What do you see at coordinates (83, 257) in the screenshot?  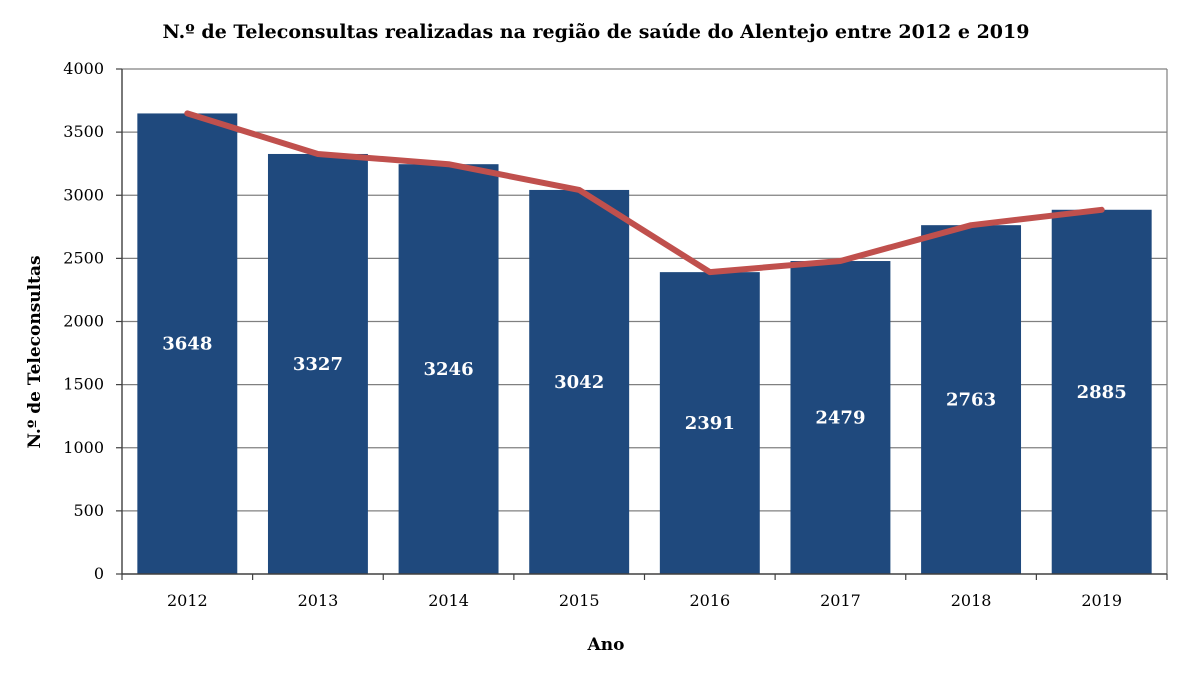 I see `y-tick-label: 2500` at bounding box center [83, 257].